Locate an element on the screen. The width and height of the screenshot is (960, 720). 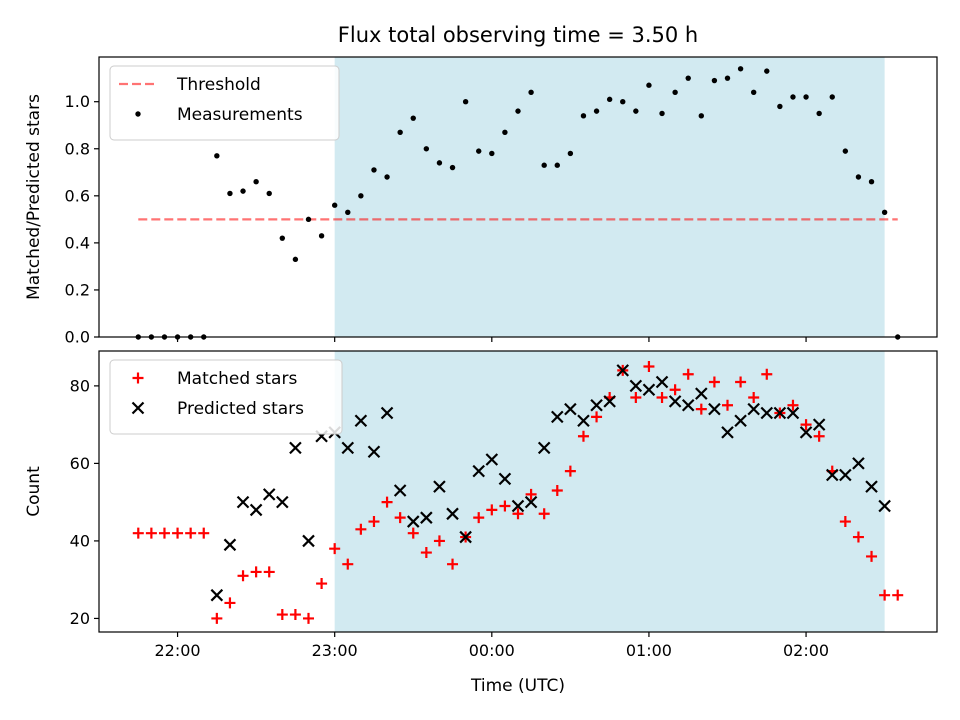
y-tick-label: 0.8 is located at coordinates (77, 148).